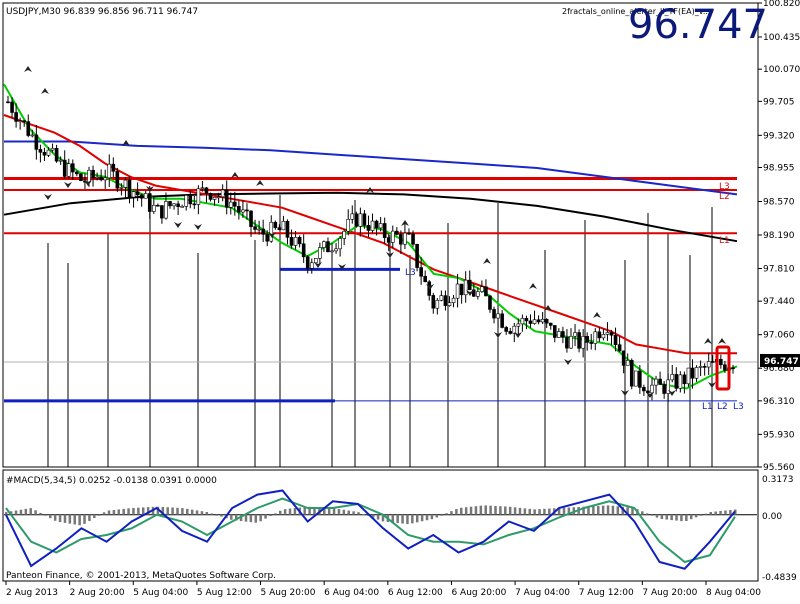 The width and height of the screenshot is (800, 604). What do you see at coordinates (779, 402) in the screenshot?
I see `price-tick-label: 96.310` at bounding box center [779, 402].